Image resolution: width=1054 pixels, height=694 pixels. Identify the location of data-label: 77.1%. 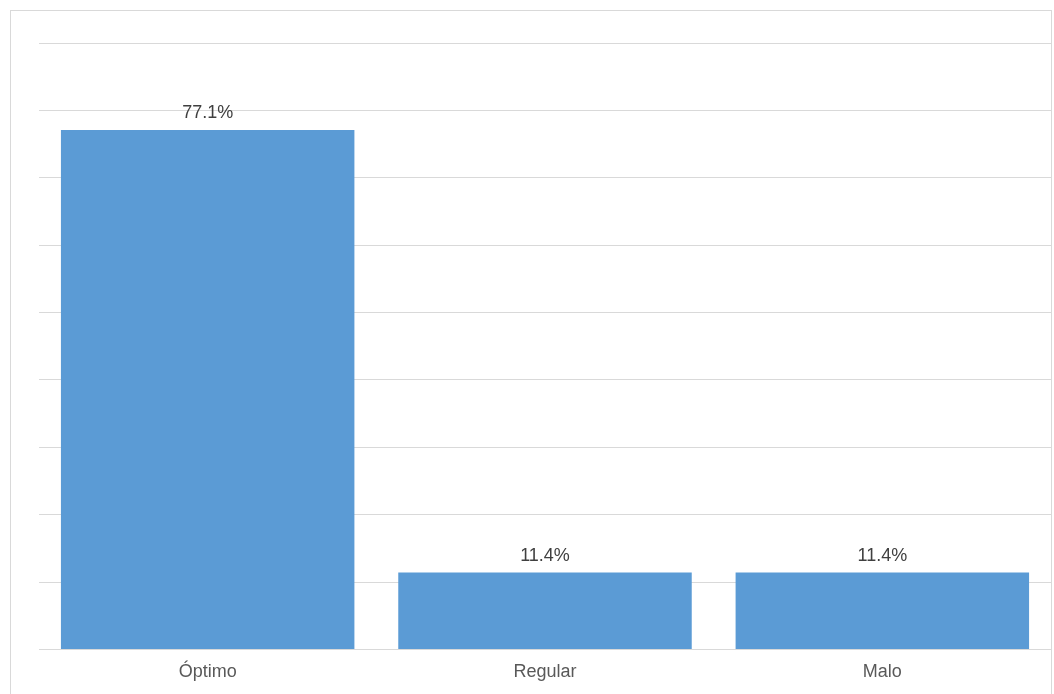
(208, 111).